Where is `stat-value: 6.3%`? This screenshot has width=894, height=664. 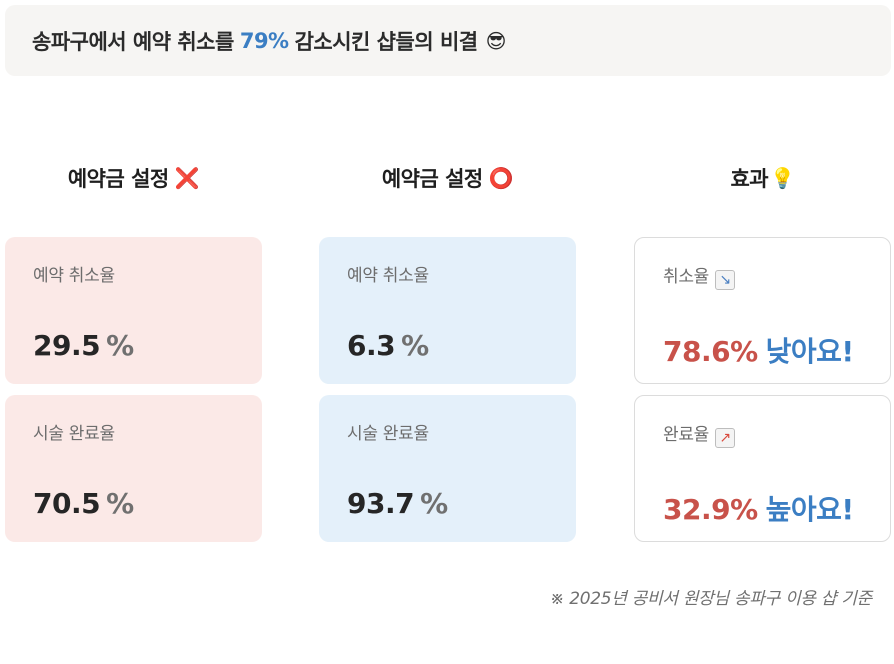 stat-value: 6.3% is located at coordinates (388, 345).